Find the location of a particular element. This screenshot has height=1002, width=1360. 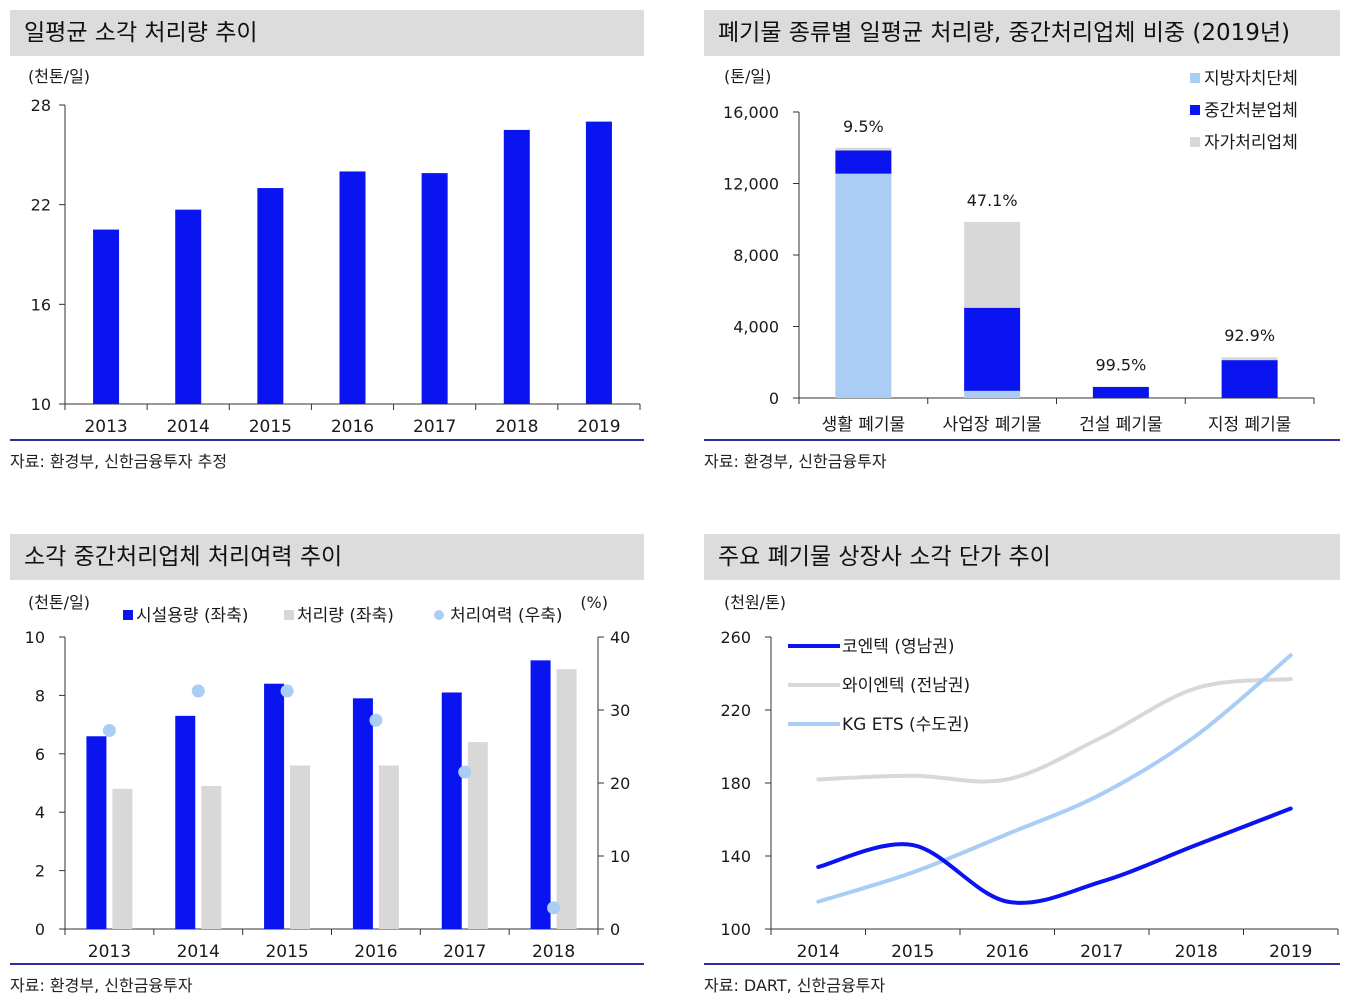

x-tick-label: 사업장 폐기물 is located at coordinates (992, 425).